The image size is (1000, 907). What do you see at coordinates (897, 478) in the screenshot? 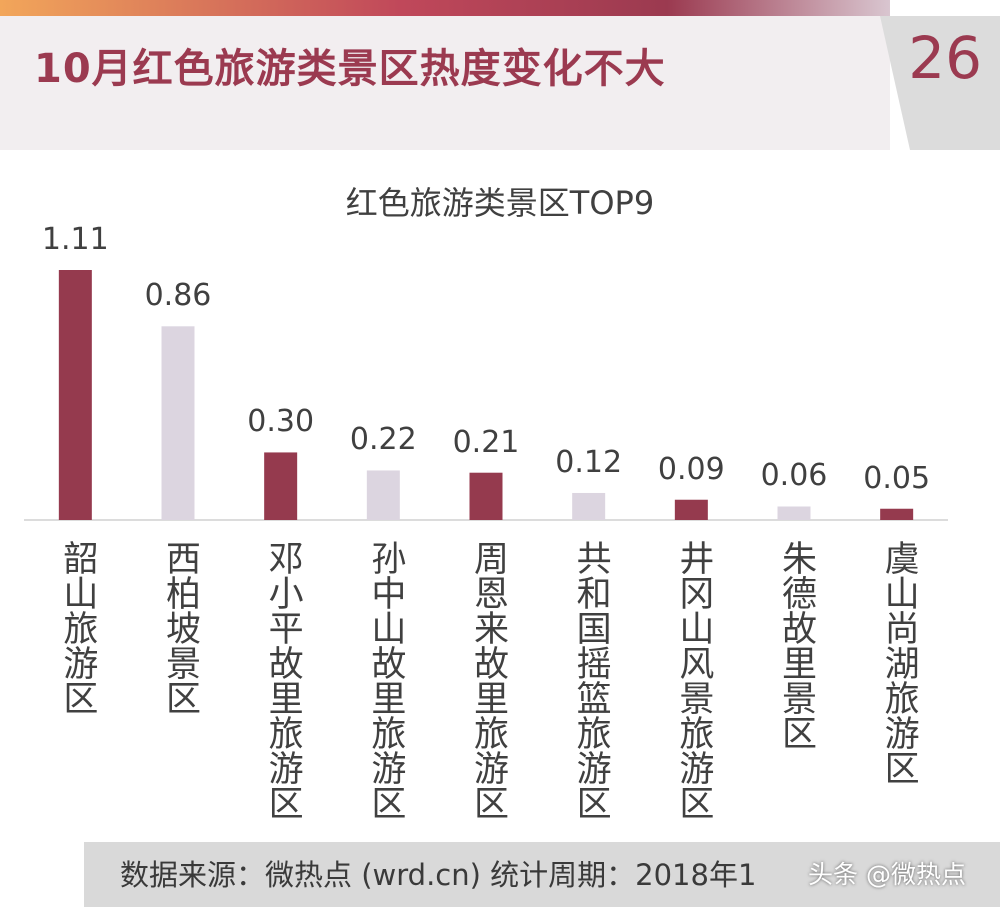
I see `data-label-9: 0.05` at bounding box center [897, 478].